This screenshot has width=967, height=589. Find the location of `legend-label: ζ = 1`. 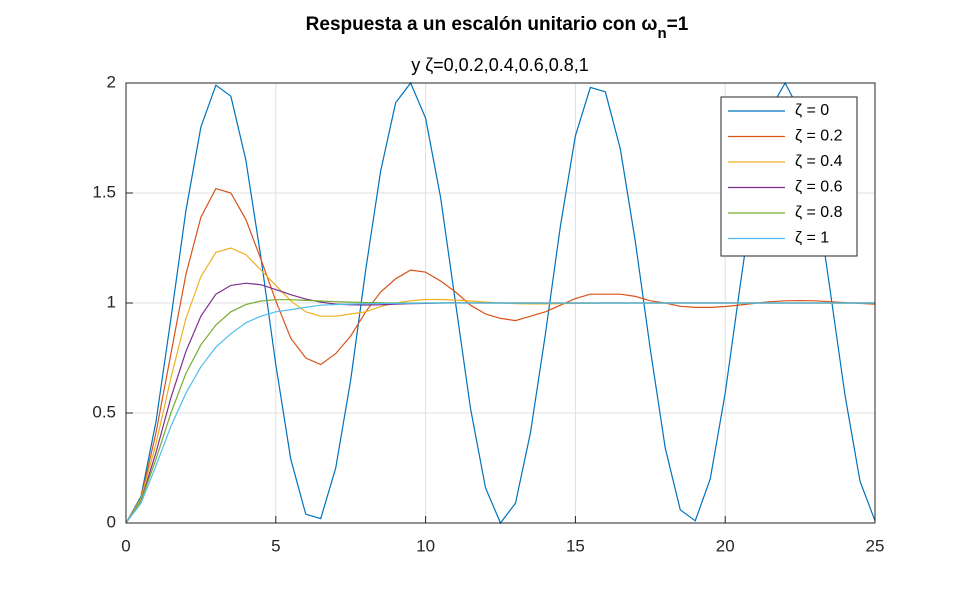

legend-label: ζ = 1 is located at coordinates (812, 238).